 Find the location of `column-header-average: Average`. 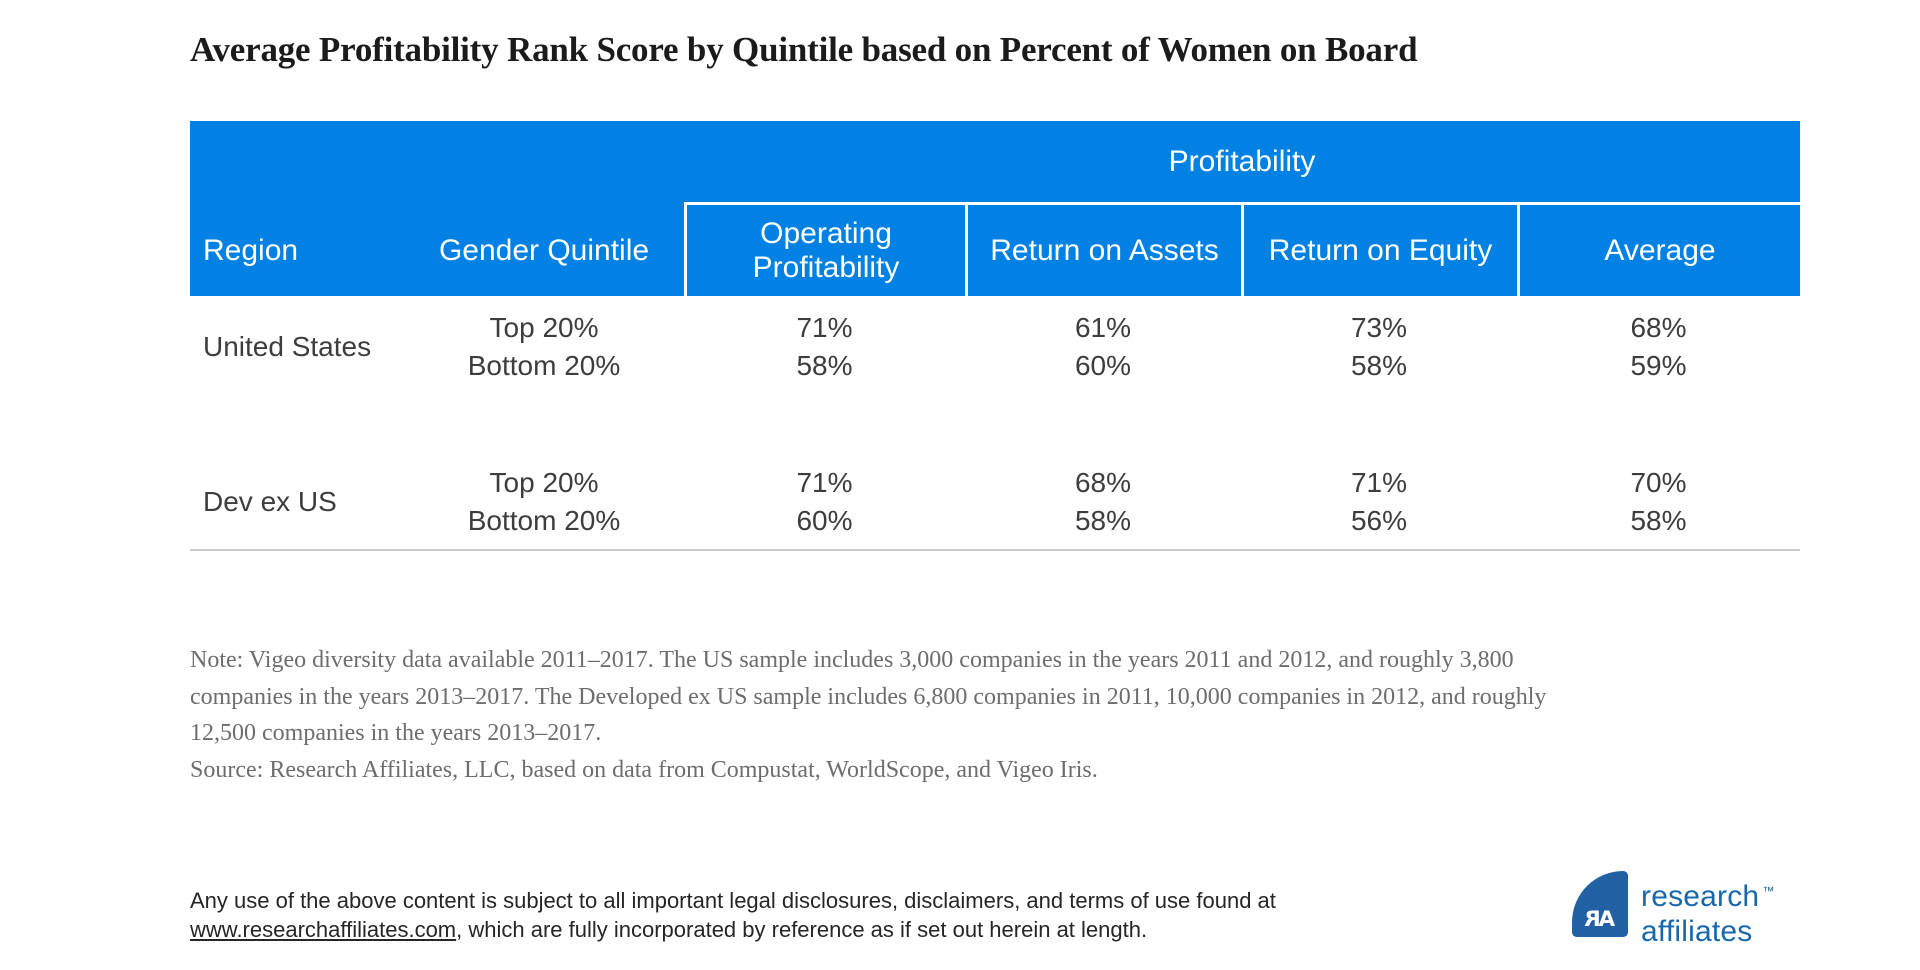

column-header-average: Average is located at coordinates (1658, 250).